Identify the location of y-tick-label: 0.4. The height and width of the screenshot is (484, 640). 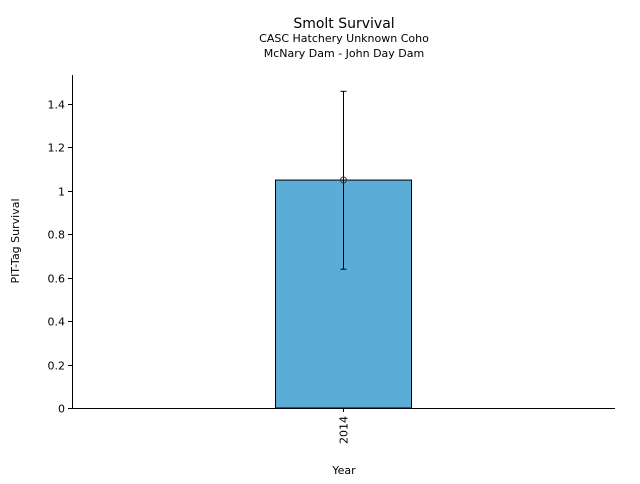
(57, 322).